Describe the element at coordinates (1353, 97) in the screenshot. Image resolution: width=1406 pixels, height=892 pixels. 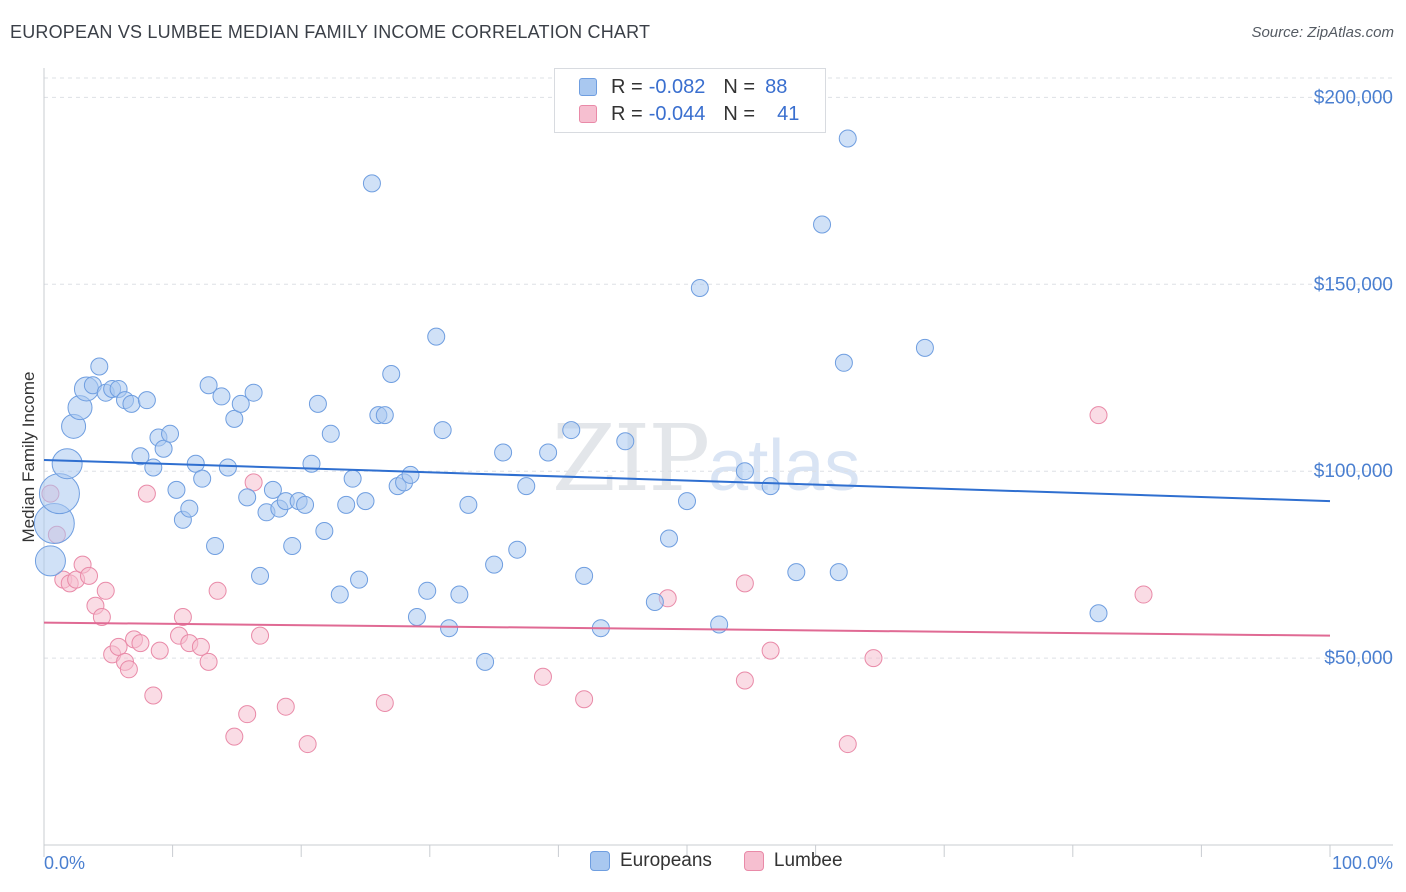
I see `y-tick-label: $200,000` at that location.